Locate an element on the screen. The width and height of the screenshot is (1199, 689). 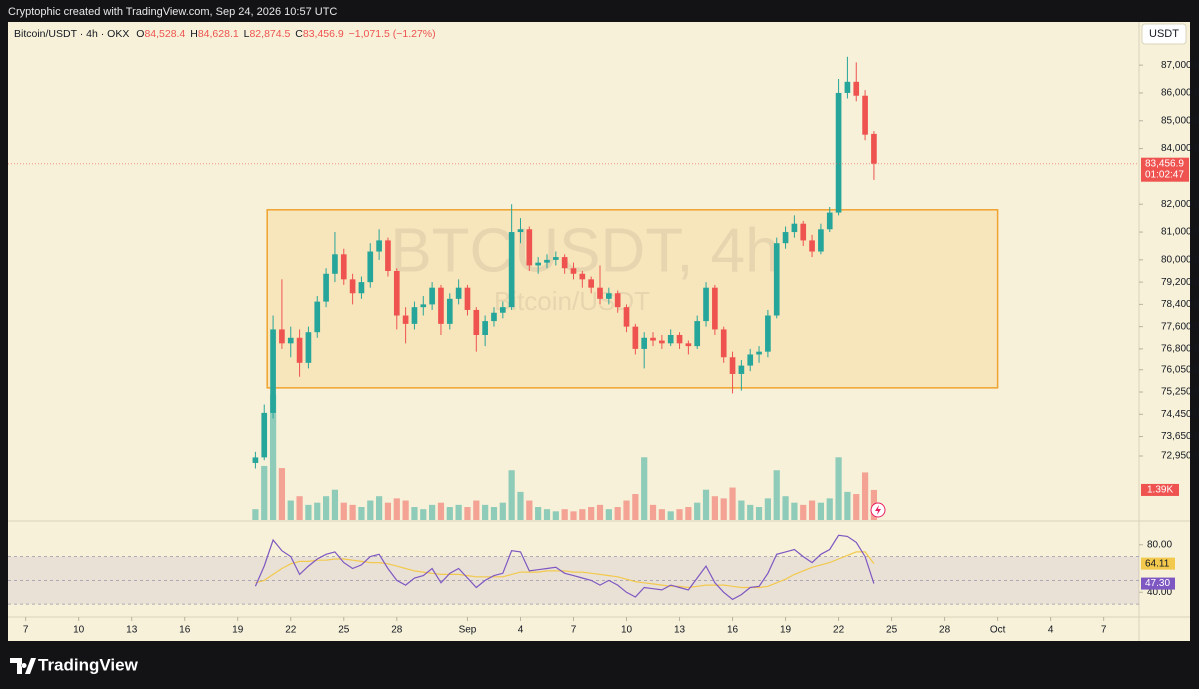
currency-box is located at coordinates (1164, 34).